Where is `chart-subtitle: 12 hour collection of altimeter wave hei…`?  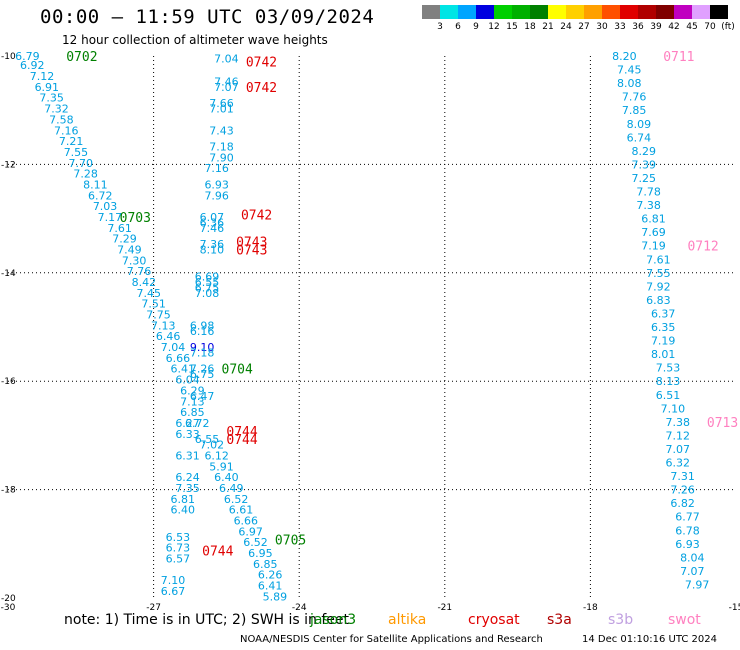 chart-subtitle: 12 hour collection of altimeter wave hei… is located at coordinates (195, 40).